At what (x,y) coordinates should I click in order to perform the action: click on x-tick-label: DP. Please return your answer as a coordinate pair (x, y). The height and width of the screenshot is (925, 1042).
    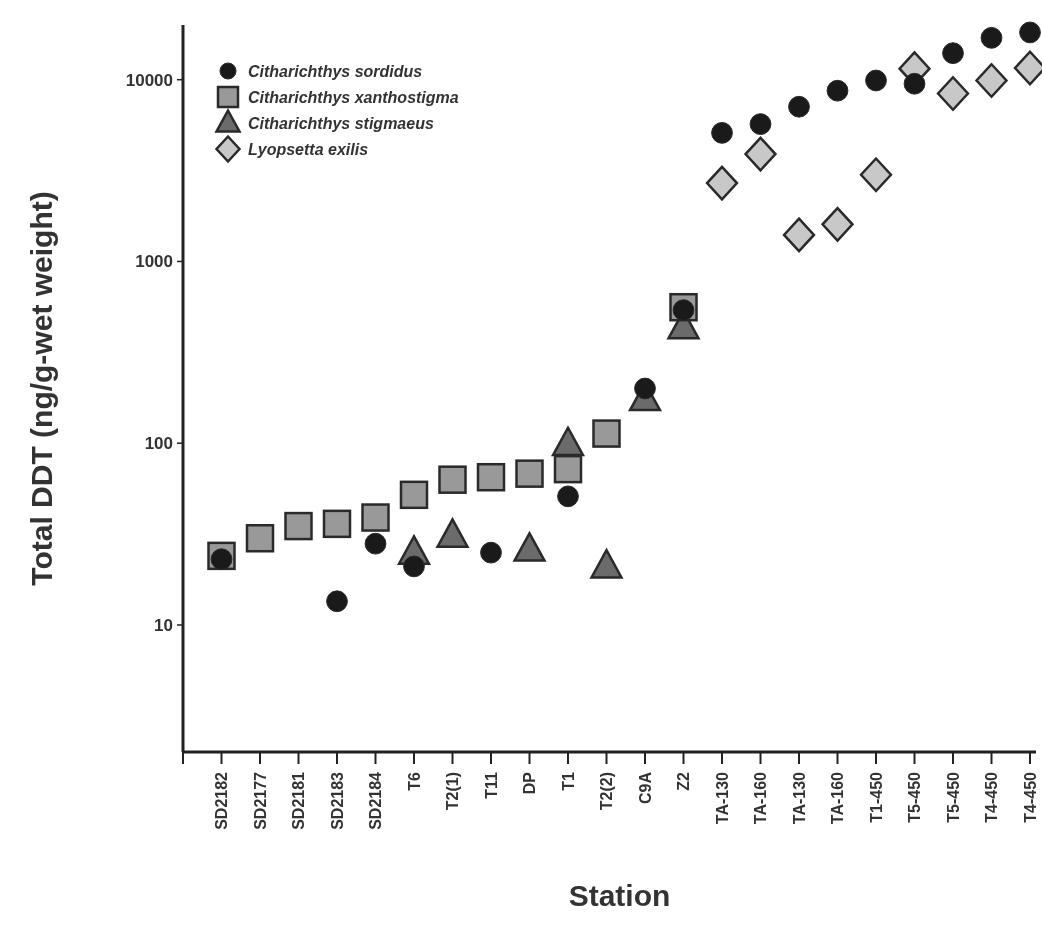
    Looking at the image, I should click on (530, 783).